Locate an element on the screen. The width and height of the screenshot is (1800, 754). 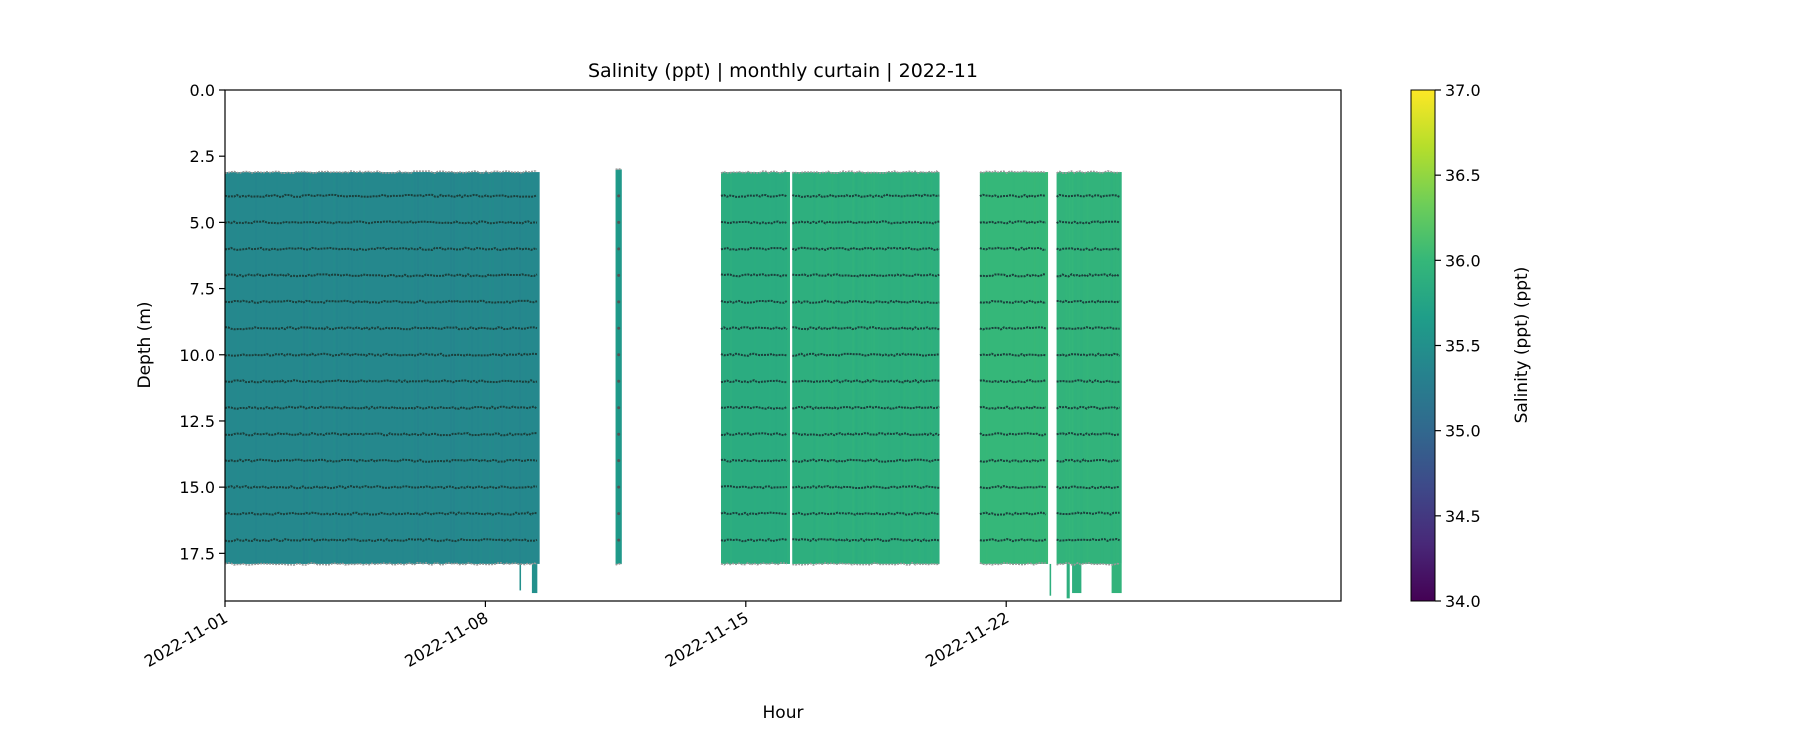
y-tick-label: 10.0 is located at coordinates (197, 355).